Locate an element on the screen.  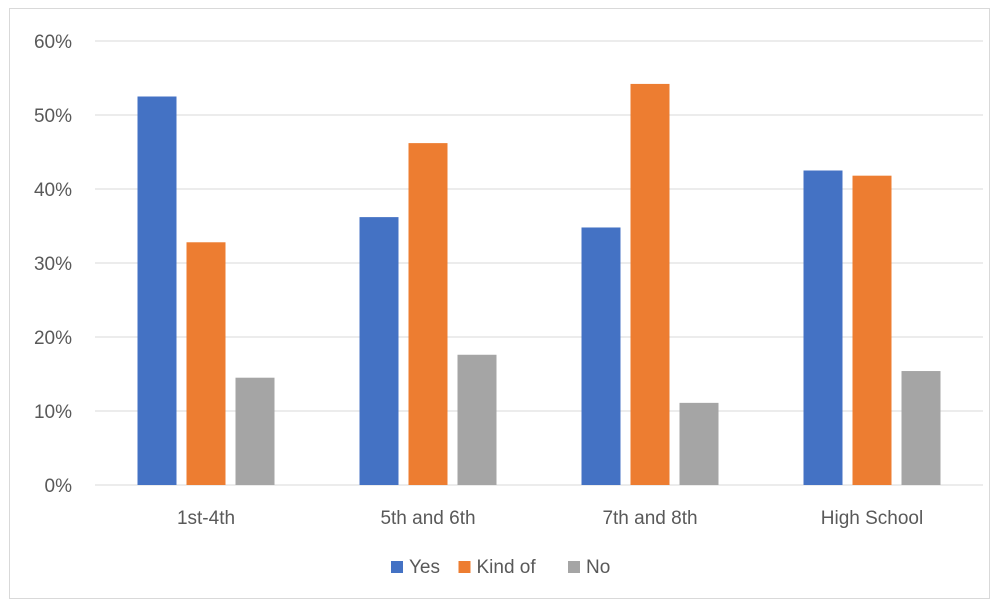
legend-swatch-yes is located at coordinates (397, 567).